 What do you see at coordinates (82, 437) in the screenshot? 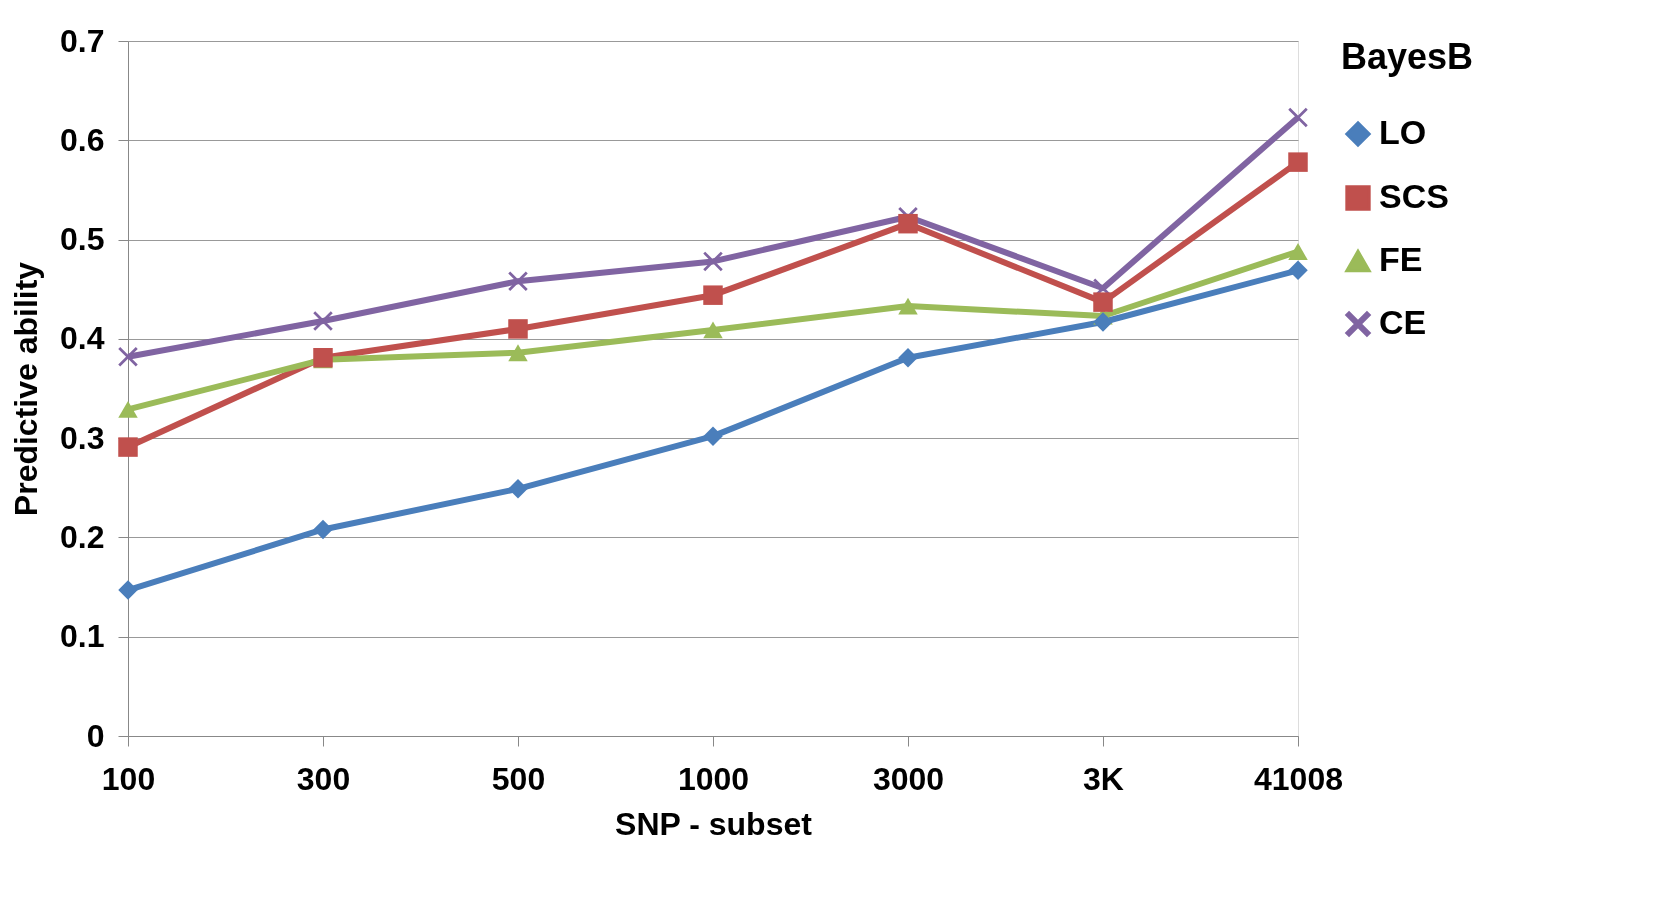
I see `y-tick-label: 0.3` at bounding box center [82, 437].